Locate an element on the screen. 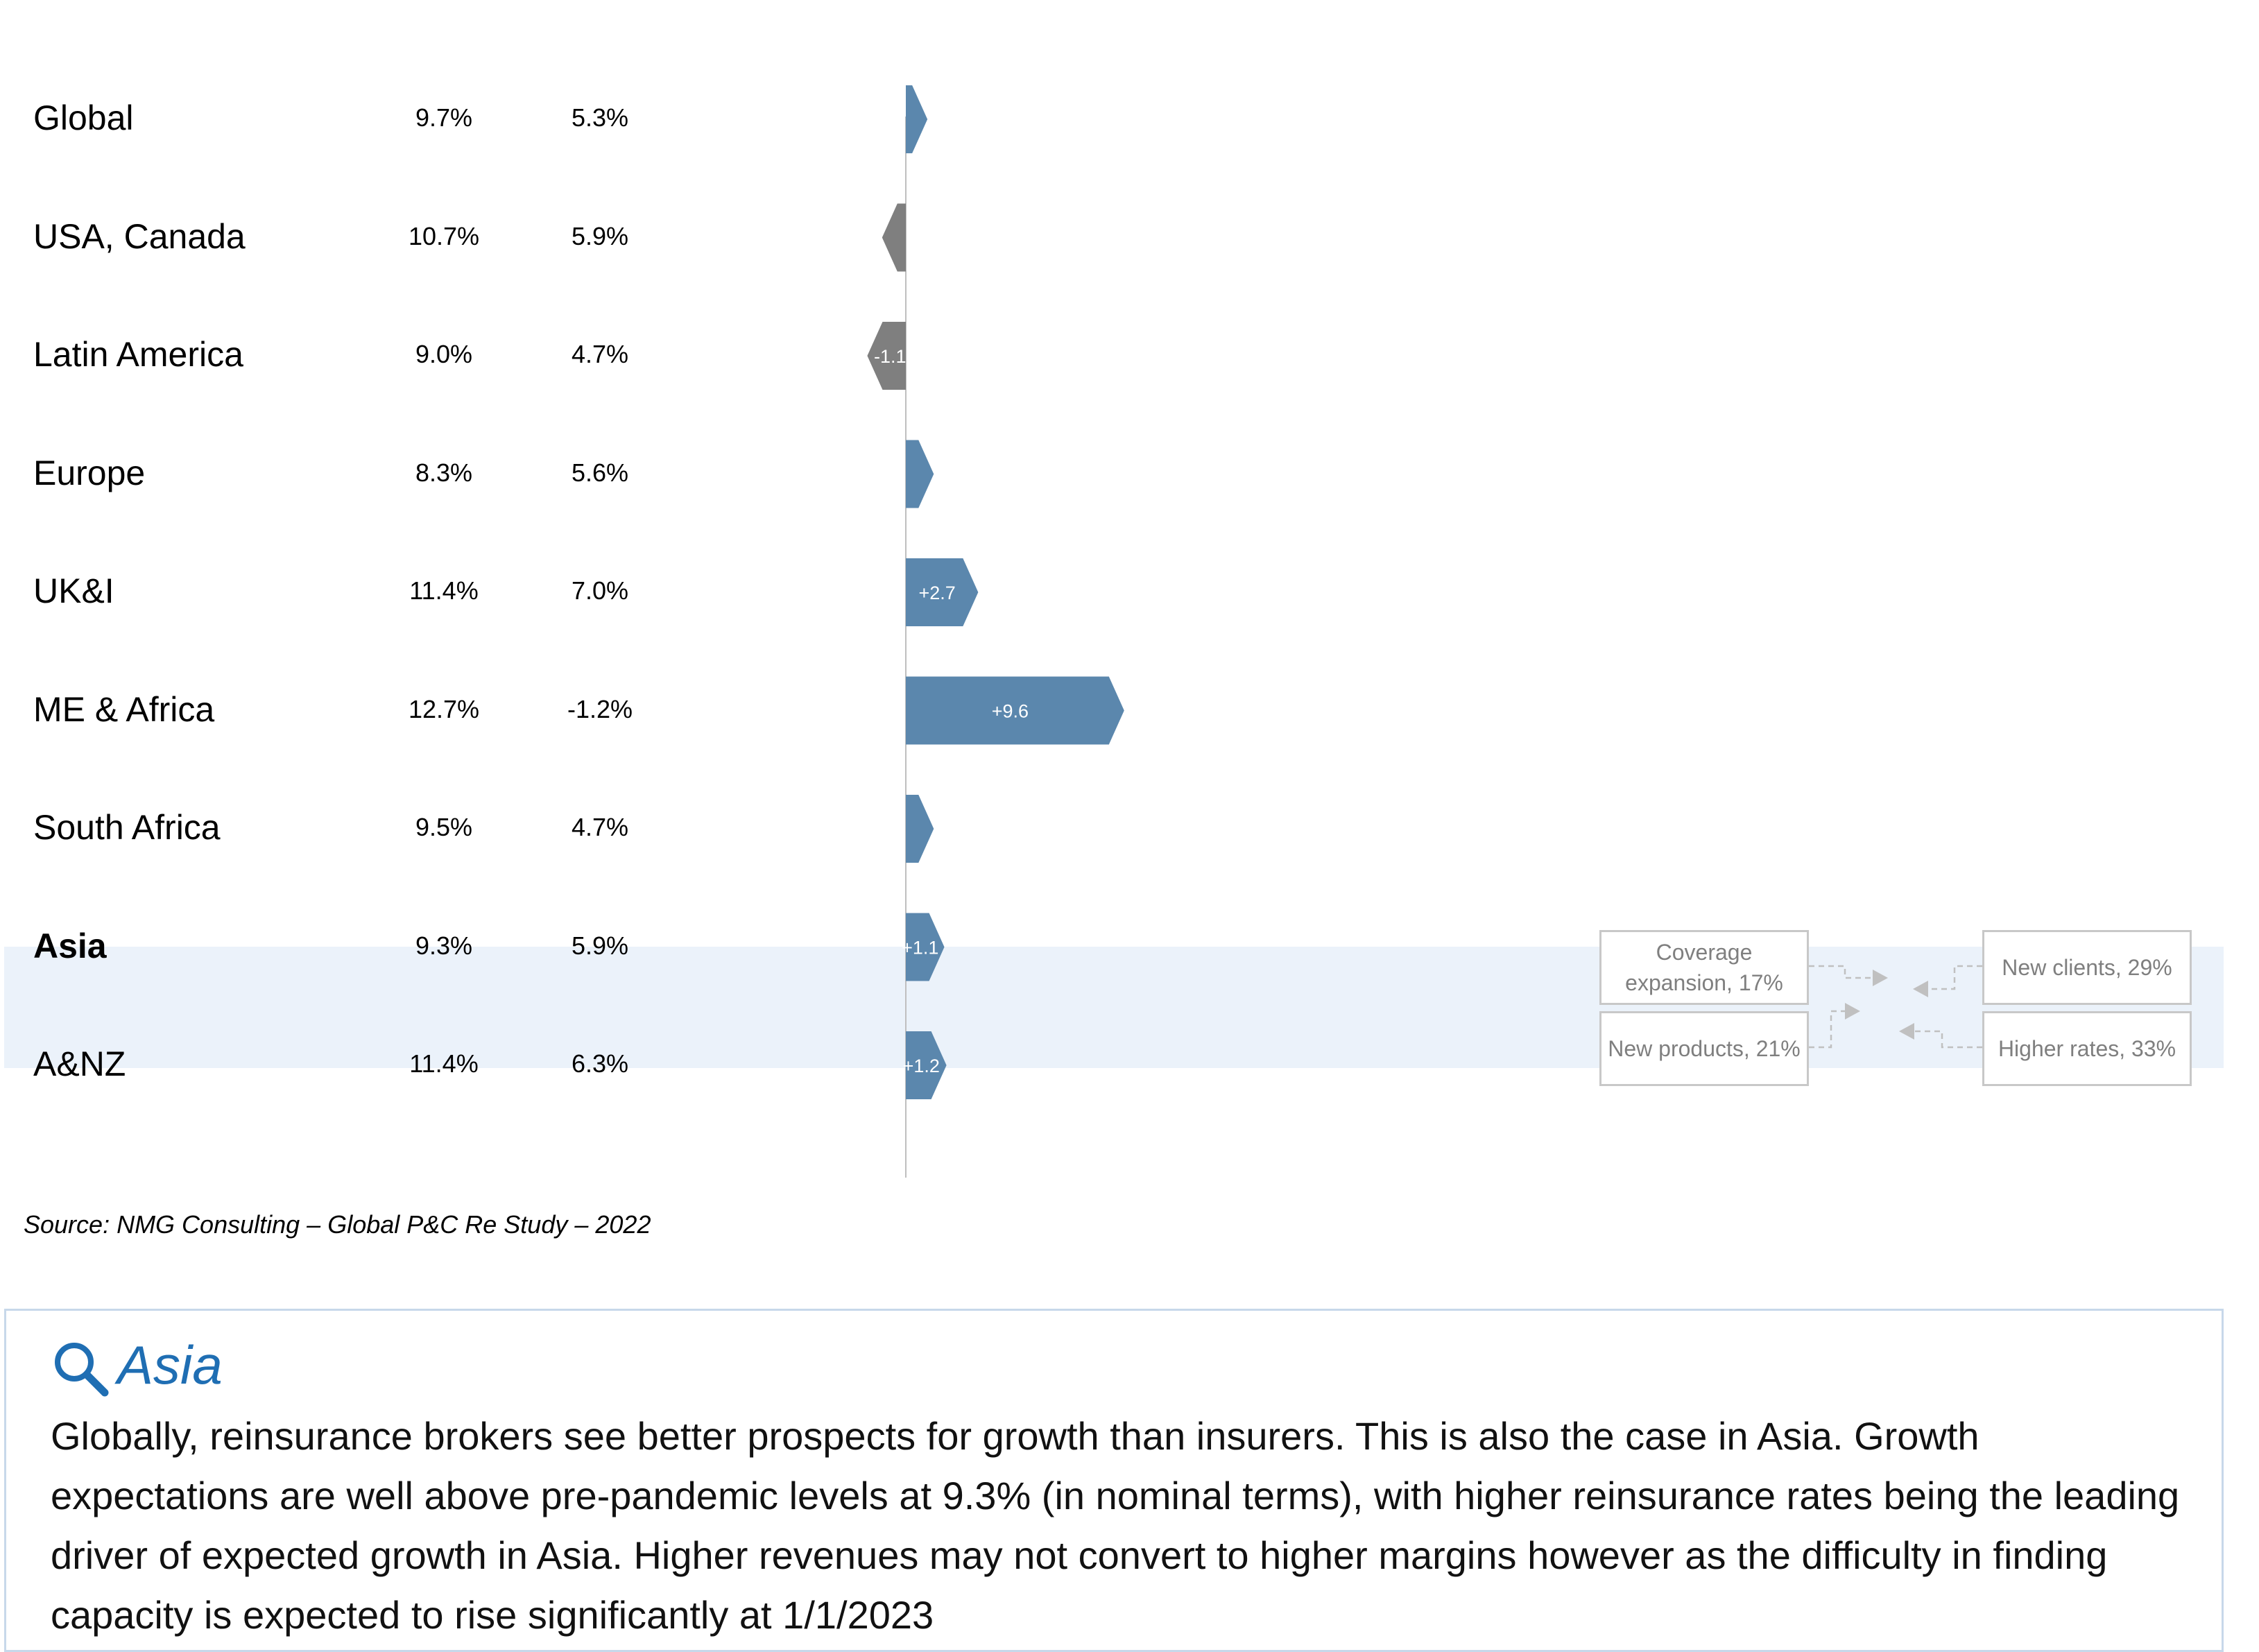  connector-products is located at coordinates (1827, 1029).